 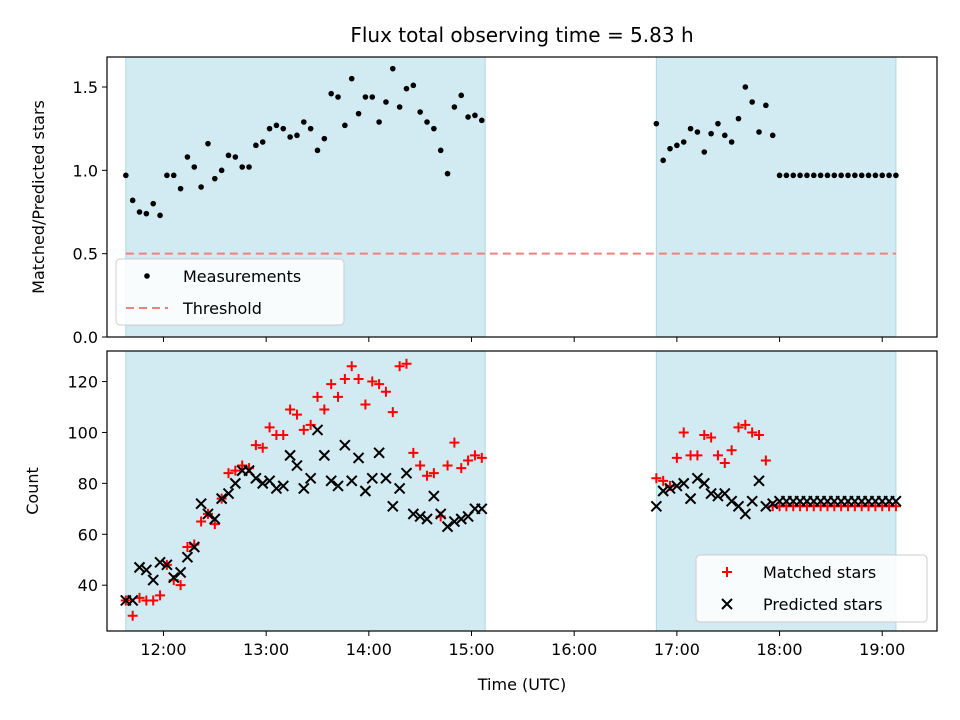 What do you see at coordinates (882, 649) in the screenshot?
I see `x-tick-label: 19:00` at bounding box center [882, 649].